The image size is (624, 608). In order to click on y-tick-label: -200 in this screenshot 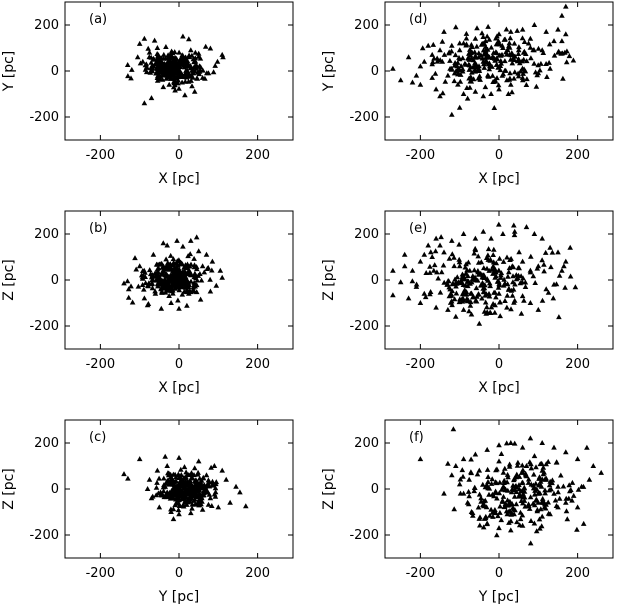, I will do `click(364, 535)`.